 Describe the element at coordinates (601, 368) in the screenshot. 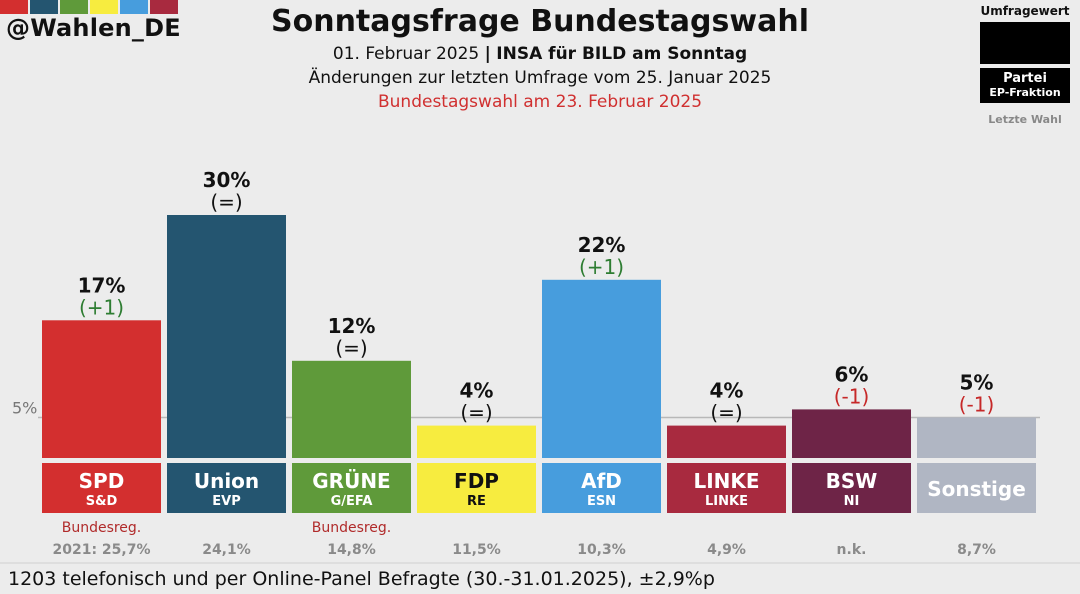

I see `bar-afd` at that location.